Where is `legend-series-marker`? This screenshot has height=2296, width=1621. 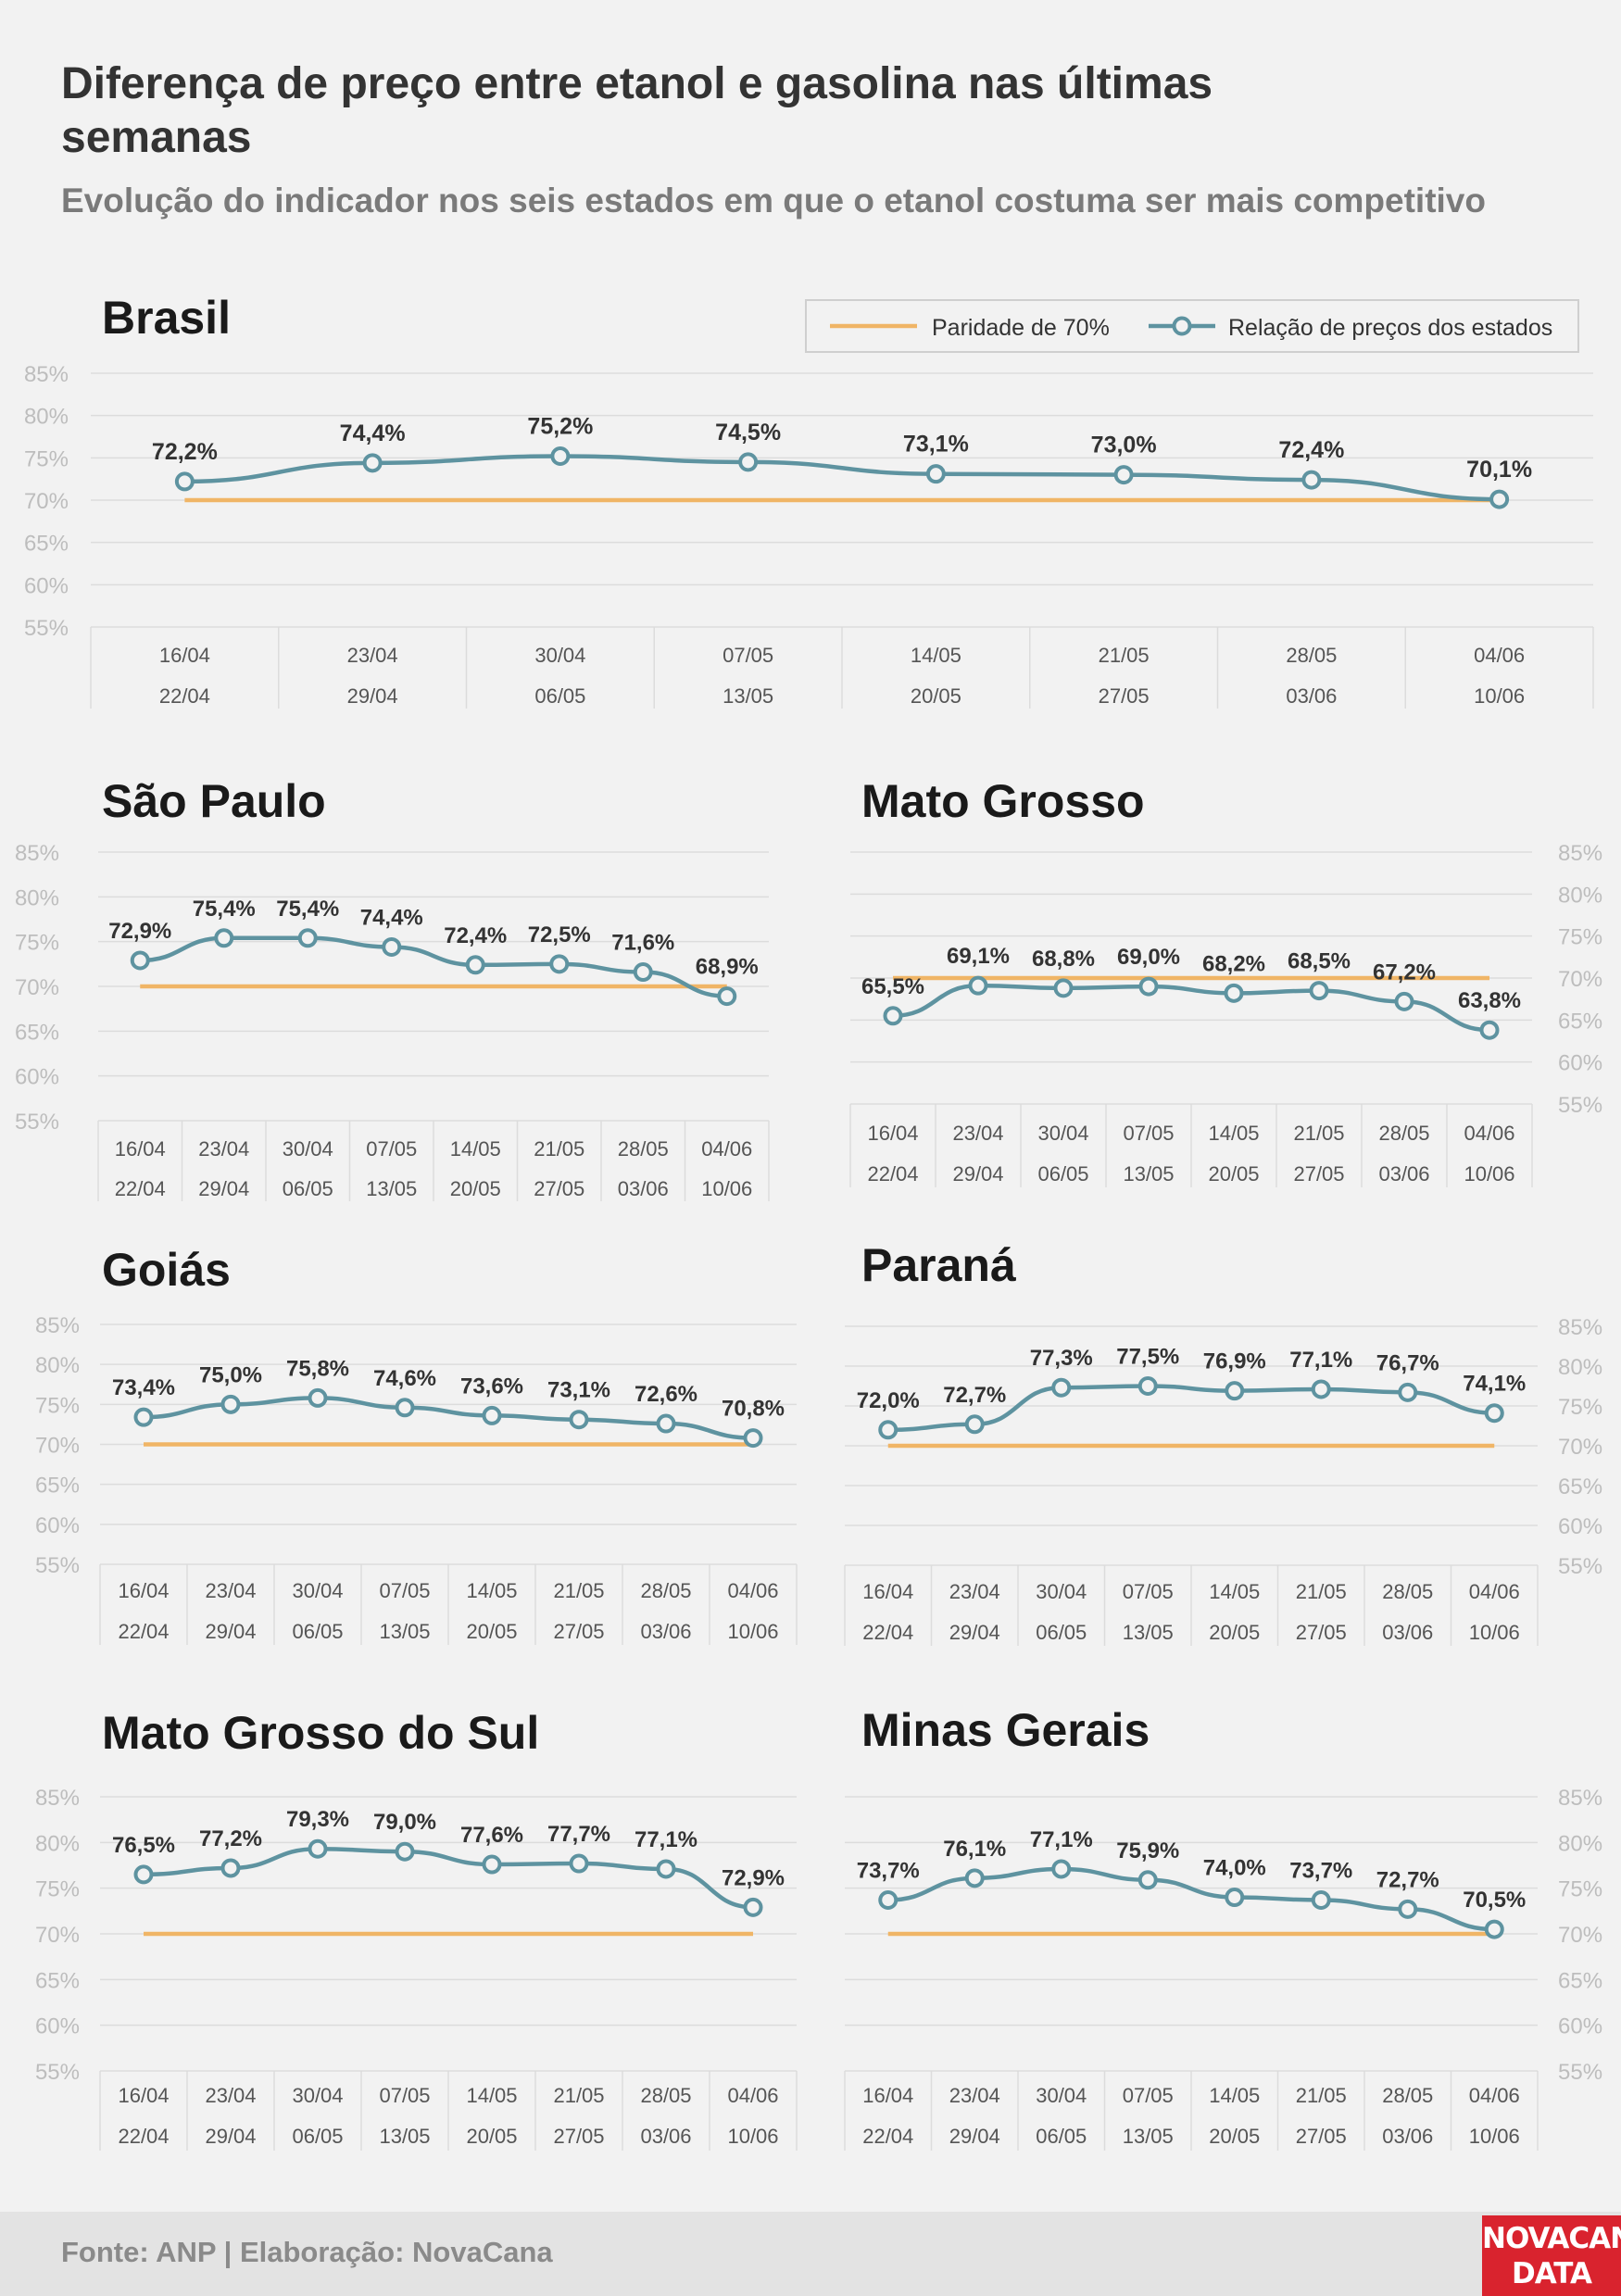 legend-series-marker is located at coordinates (1182, 326).